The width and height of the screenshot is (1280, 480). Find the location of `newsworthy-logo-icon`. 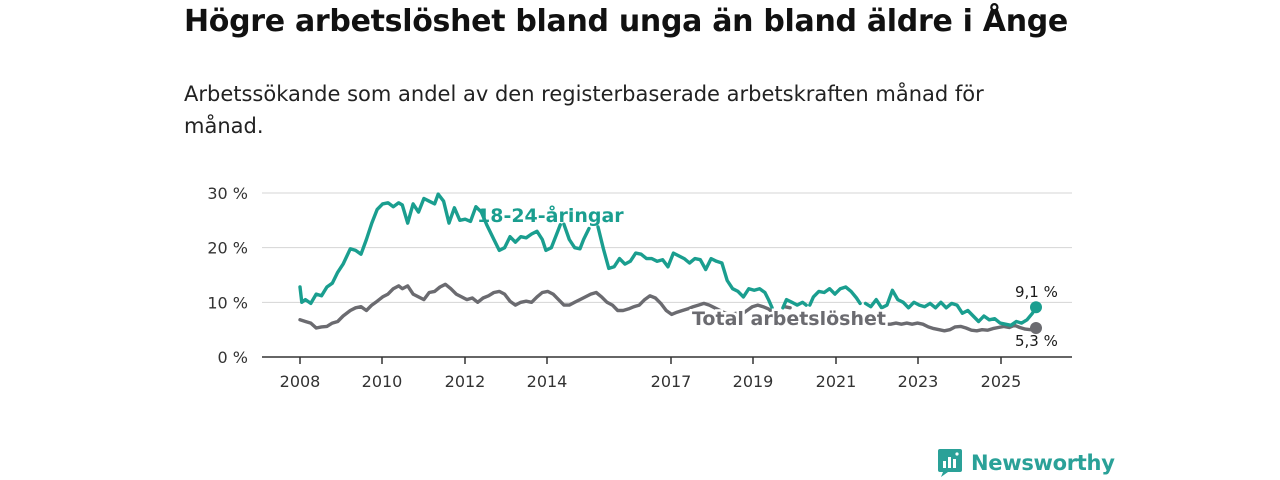

newsworthy-logo-icon is located at coordinates (950, 463).